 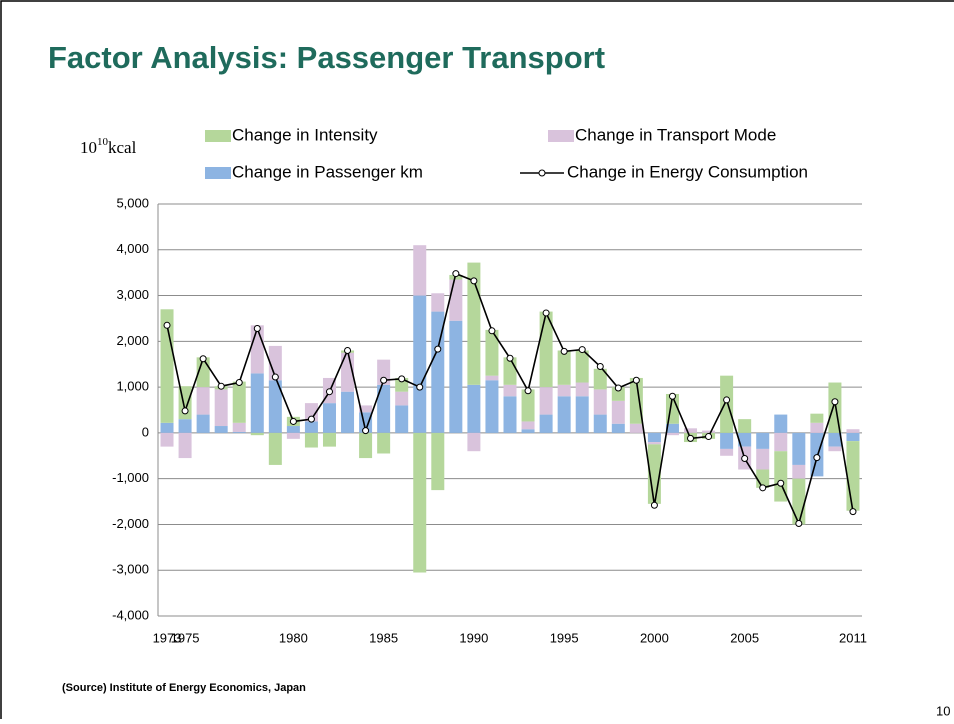 I want to click on x-tick-label: 2005, so click(x=744, y=637).